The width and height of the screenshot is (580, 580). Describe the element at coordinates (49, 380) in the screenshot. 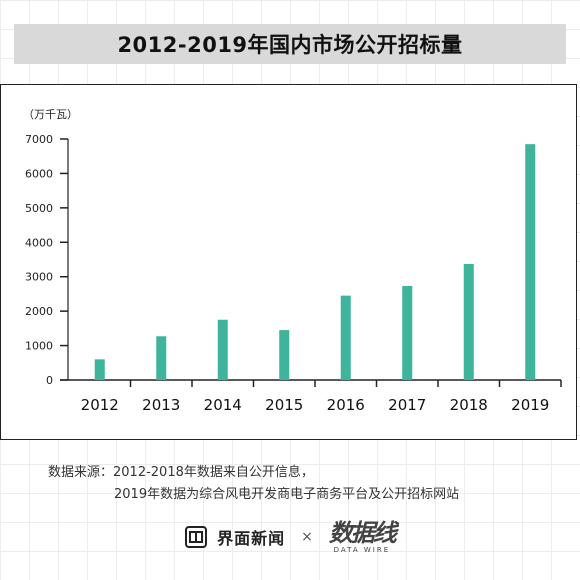

I see `y-tick-label: 0` at that location.